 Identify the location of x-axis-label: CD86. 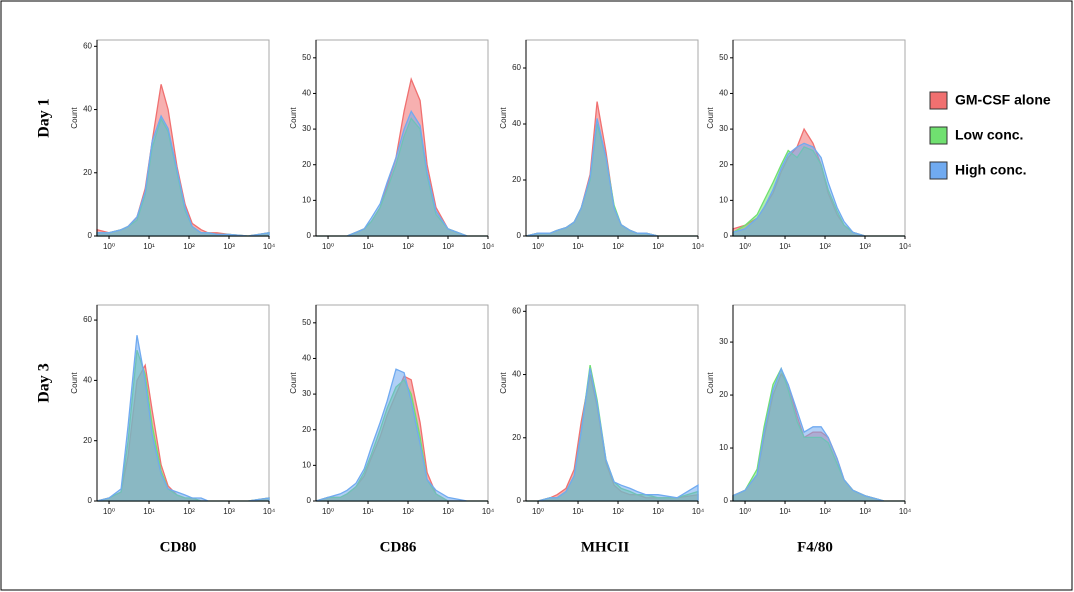
(398, 547).